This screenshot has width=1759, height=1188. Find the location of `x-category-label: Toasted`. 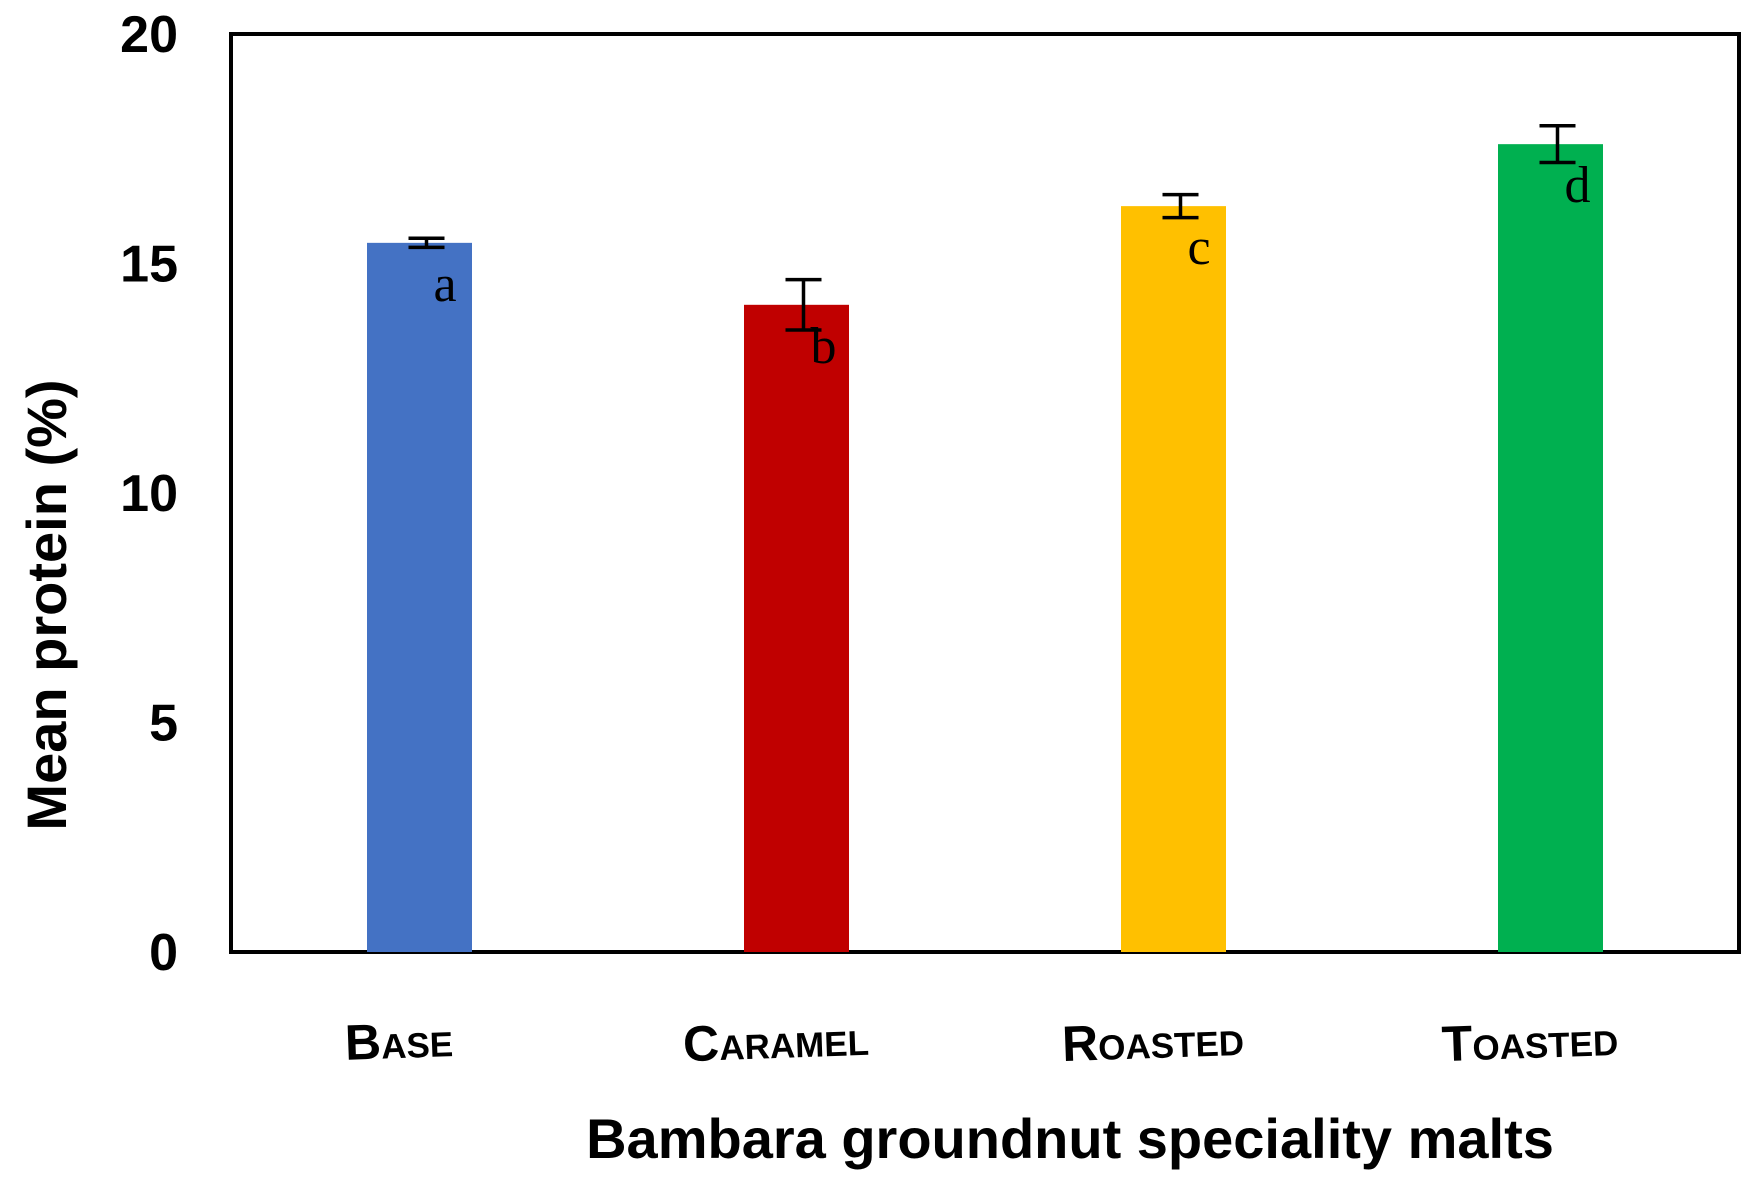

x-category-label: Toasted is located at coordinates (1530, 1041).